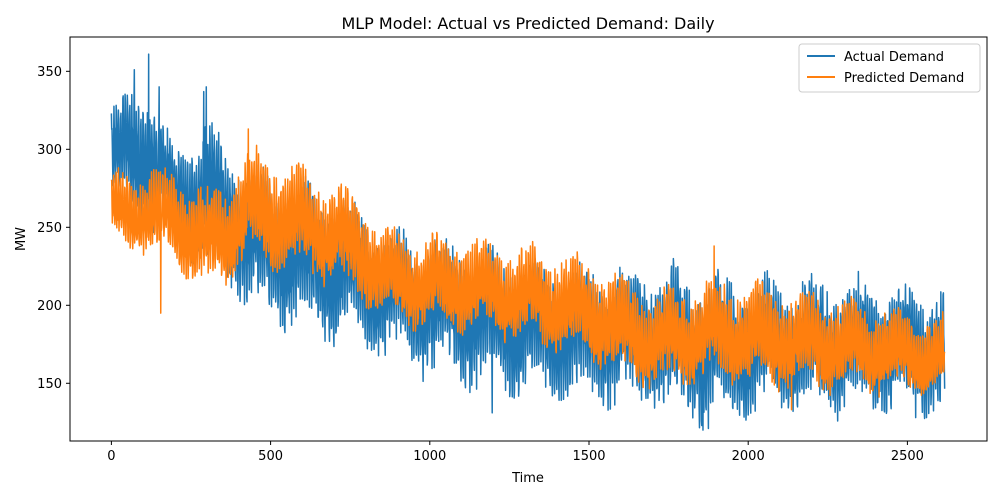 The image size is (1000, 500). I want to click on y-tick-label: 300, so click(49, 150).